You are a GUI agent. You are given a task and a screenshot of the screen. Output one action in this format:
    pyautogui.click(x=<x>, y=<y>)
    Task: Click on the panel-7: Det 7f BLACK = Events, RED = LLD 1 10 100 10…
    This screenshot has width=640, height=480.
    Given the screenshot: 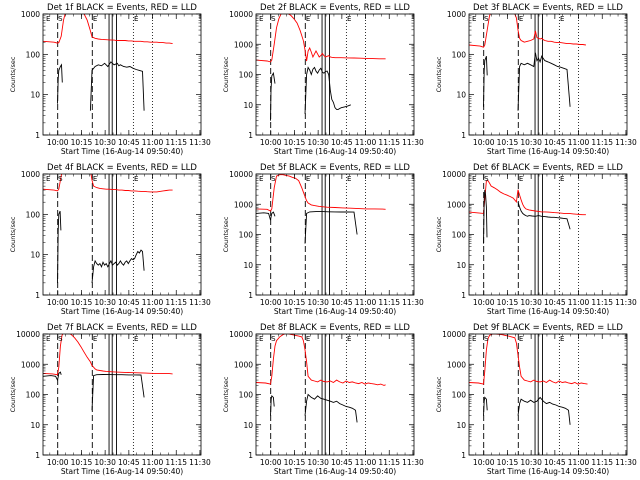 What is the action you would take?
    pyautogui.click(x=110, y=399)
    